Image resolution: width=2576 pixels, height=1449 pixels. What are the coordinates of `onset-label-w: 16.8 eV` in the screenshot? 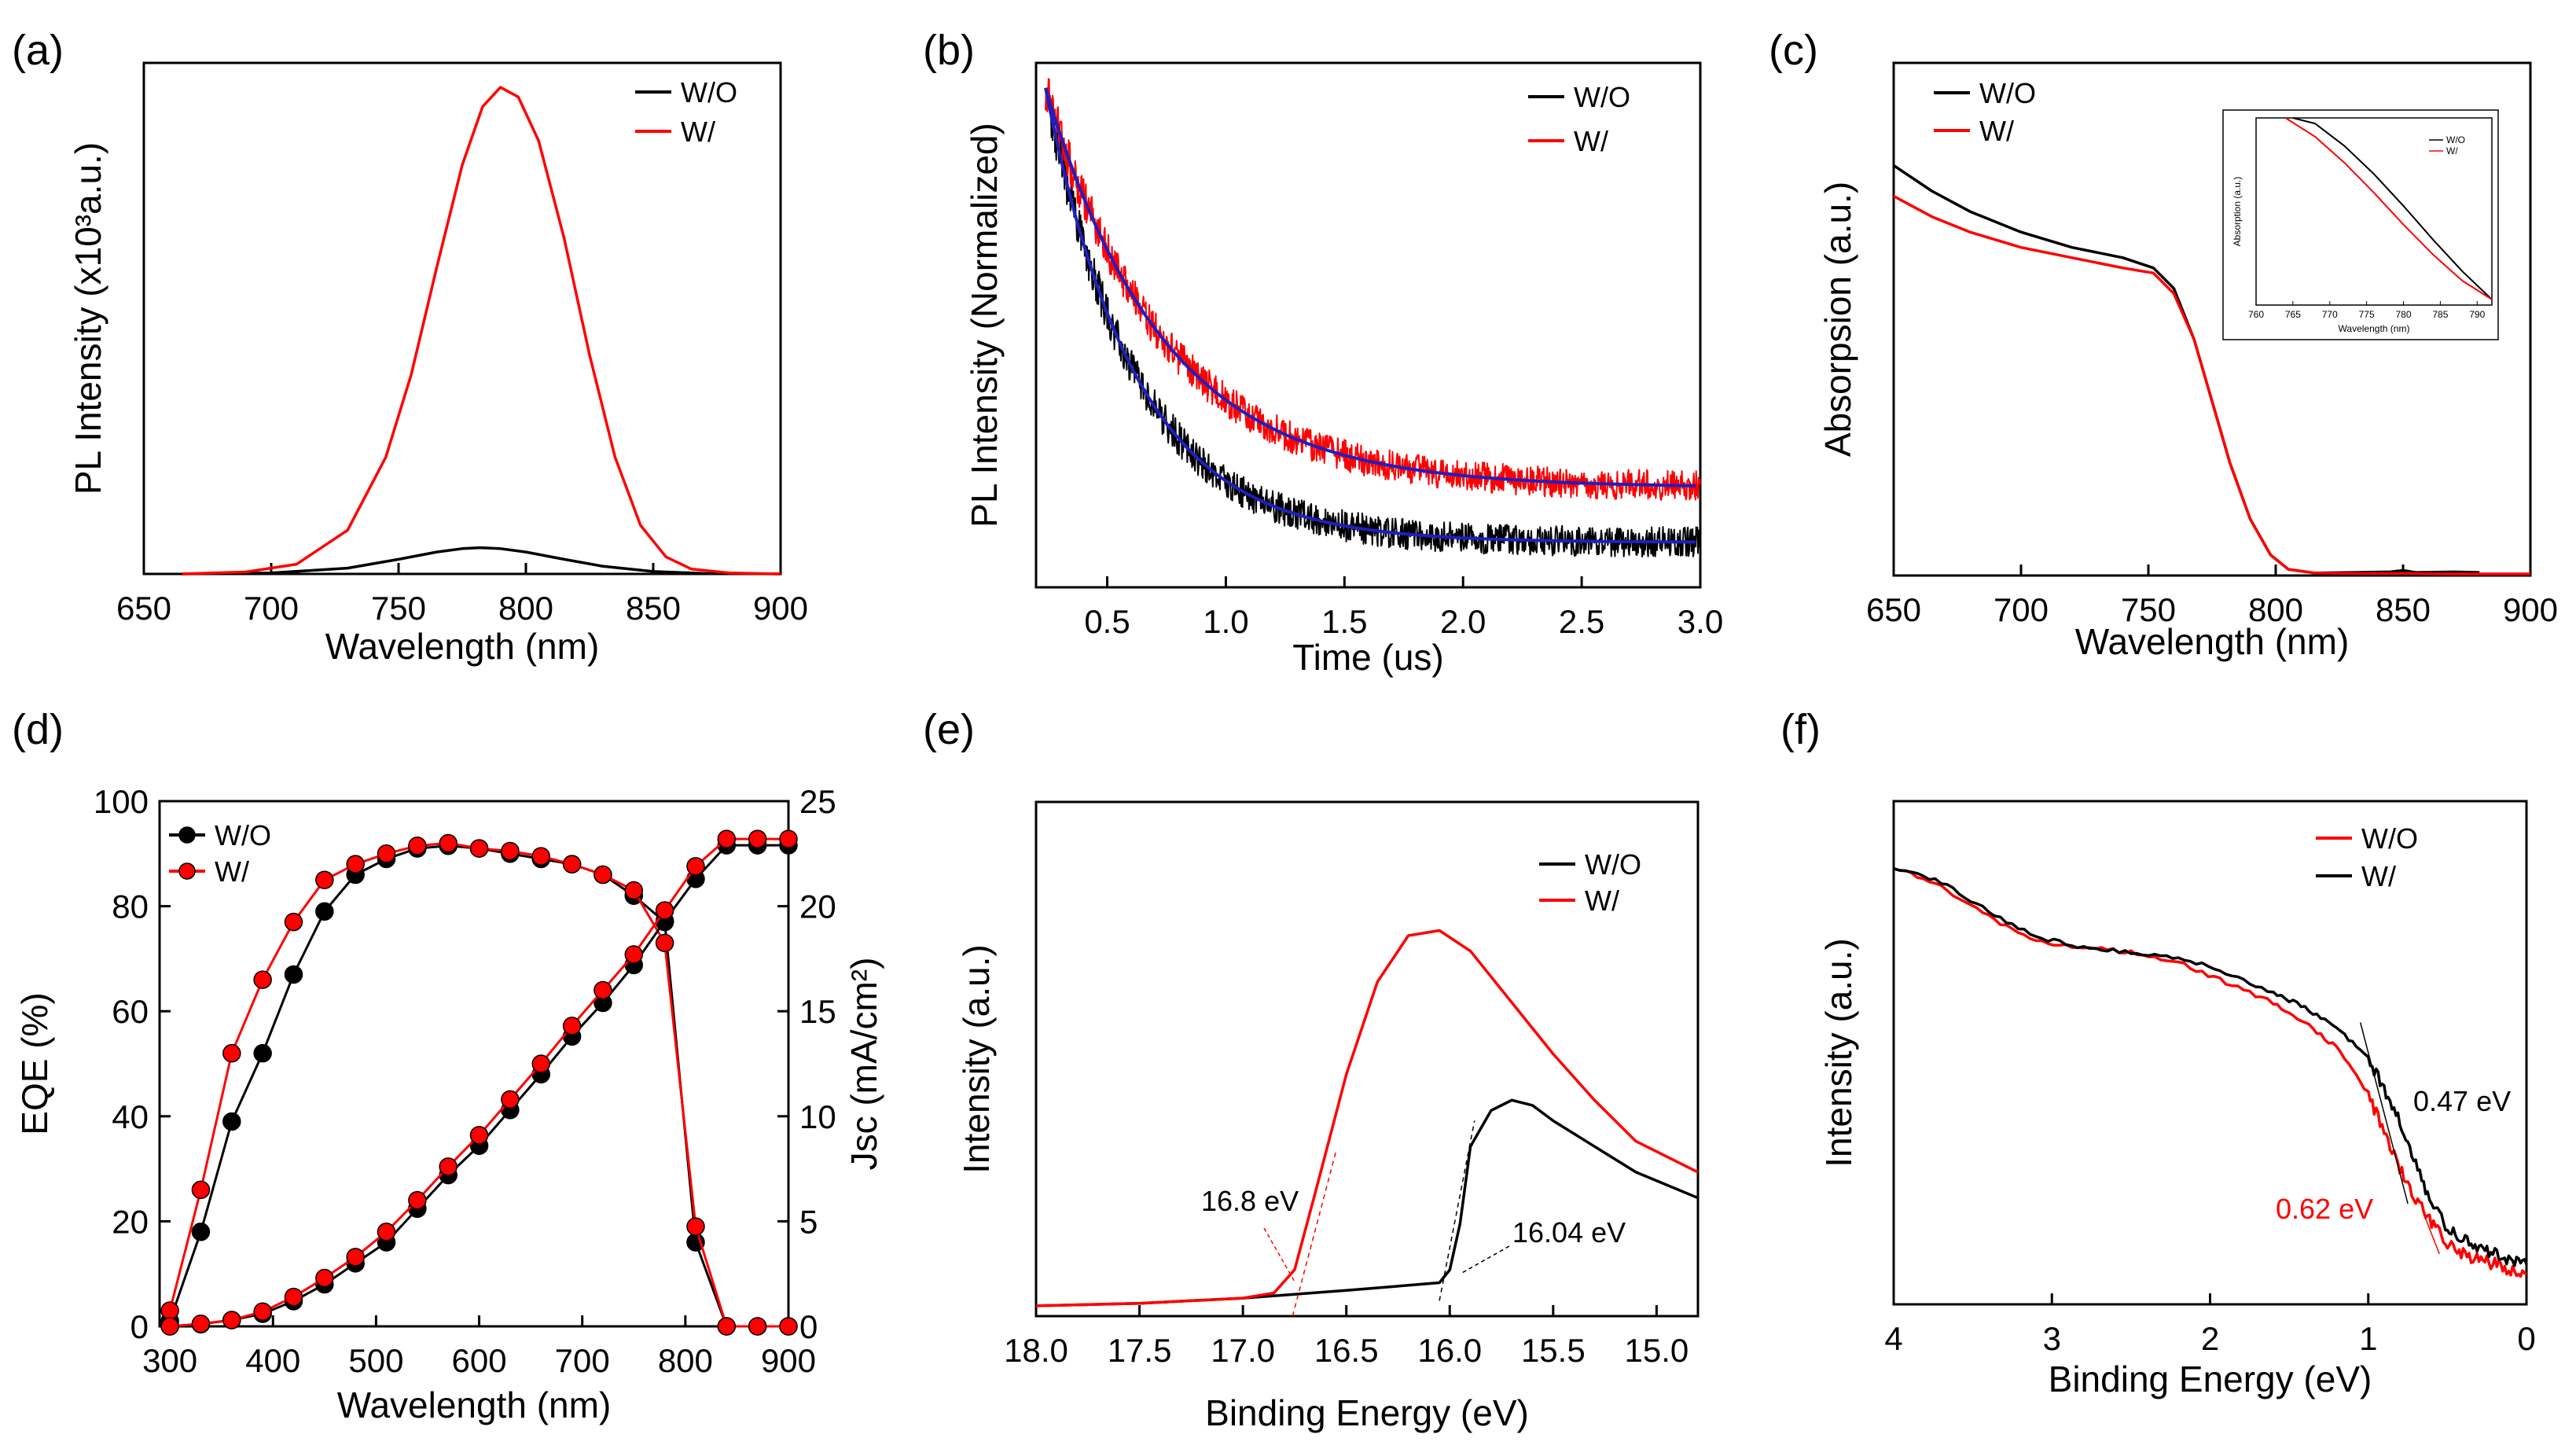 It's located at (1250, 1201).